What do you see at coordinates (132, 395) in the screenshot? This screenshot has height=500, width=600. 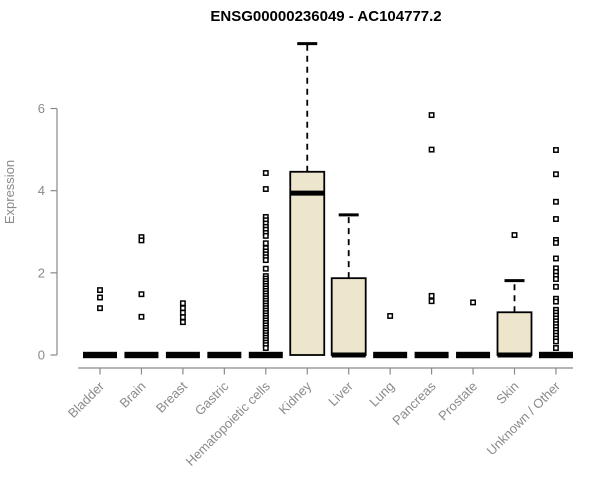 I see `x-tick-label: Brain` at bounding box center [132, 395].